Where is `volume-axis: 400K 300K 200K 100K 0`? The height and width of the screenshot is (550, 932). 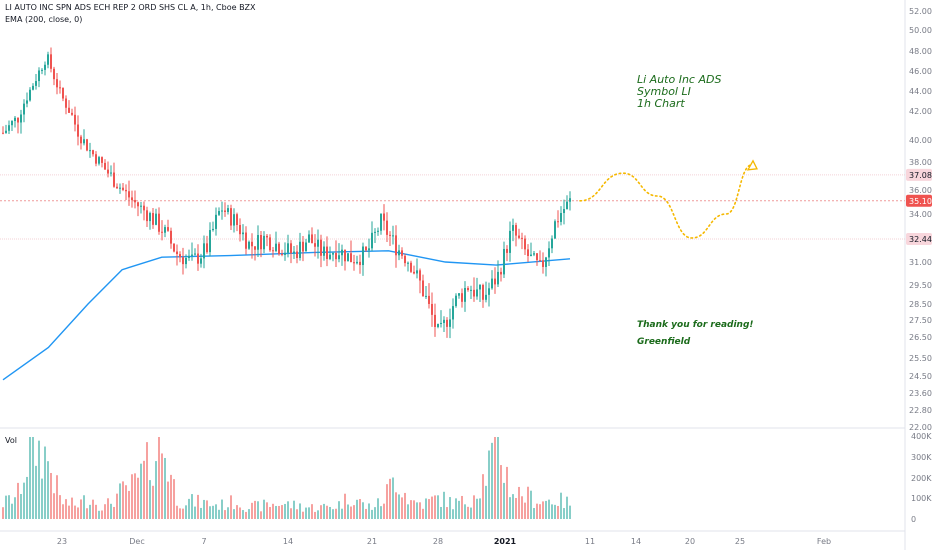
volume-axis: 400K 300K 200K 100K 0 is located at coordinates (921, 478).